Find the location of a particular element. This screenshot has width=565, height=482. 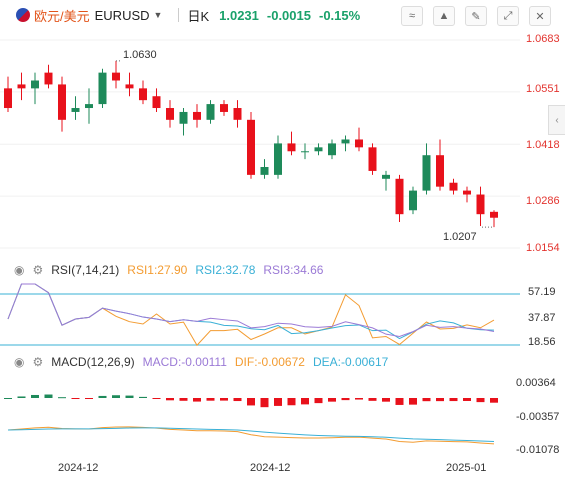

rsi-chart is located at coordinates (260, 315).